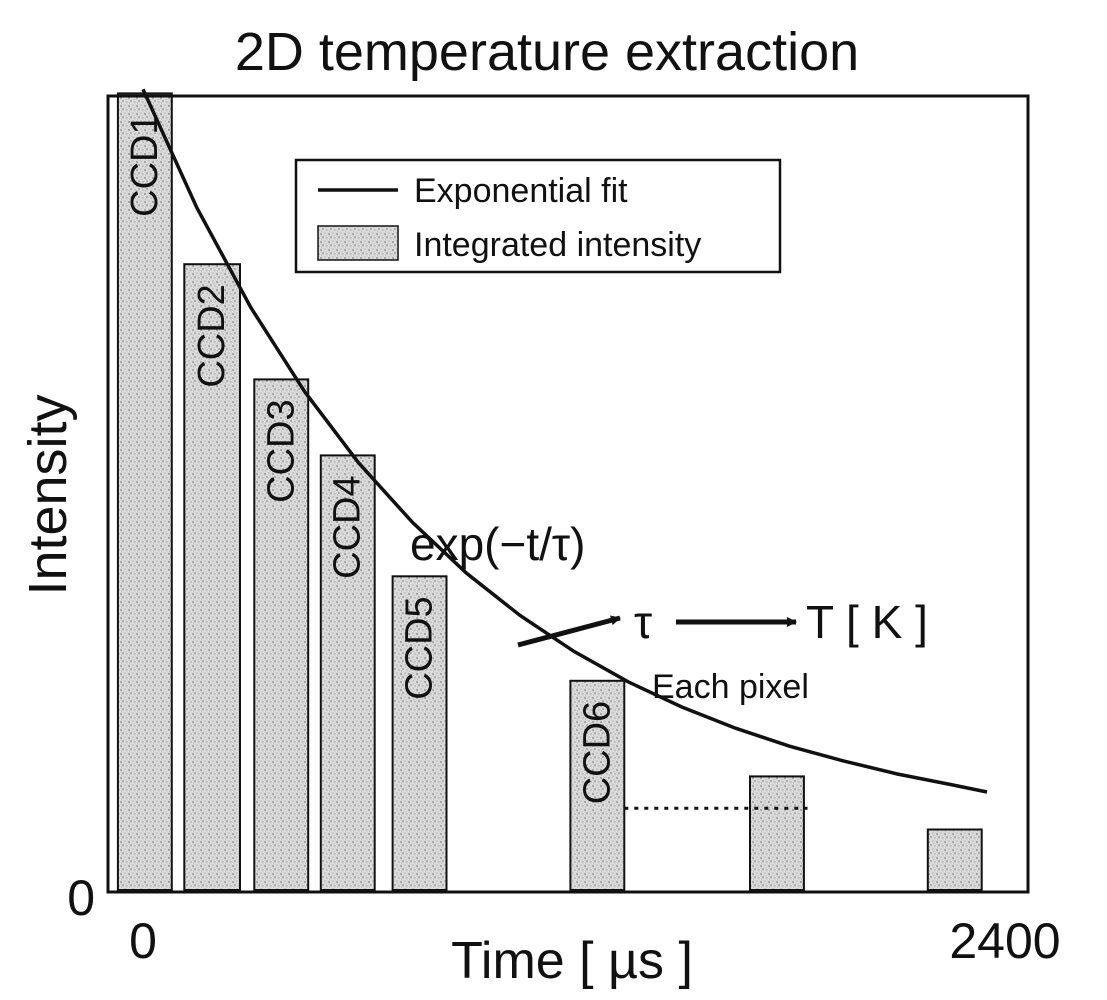 This screenshot has height=1000, width=1107. Describe the element at coordinates (569, 631) in the screenshot. I see `arrow-to-tau` at that location.